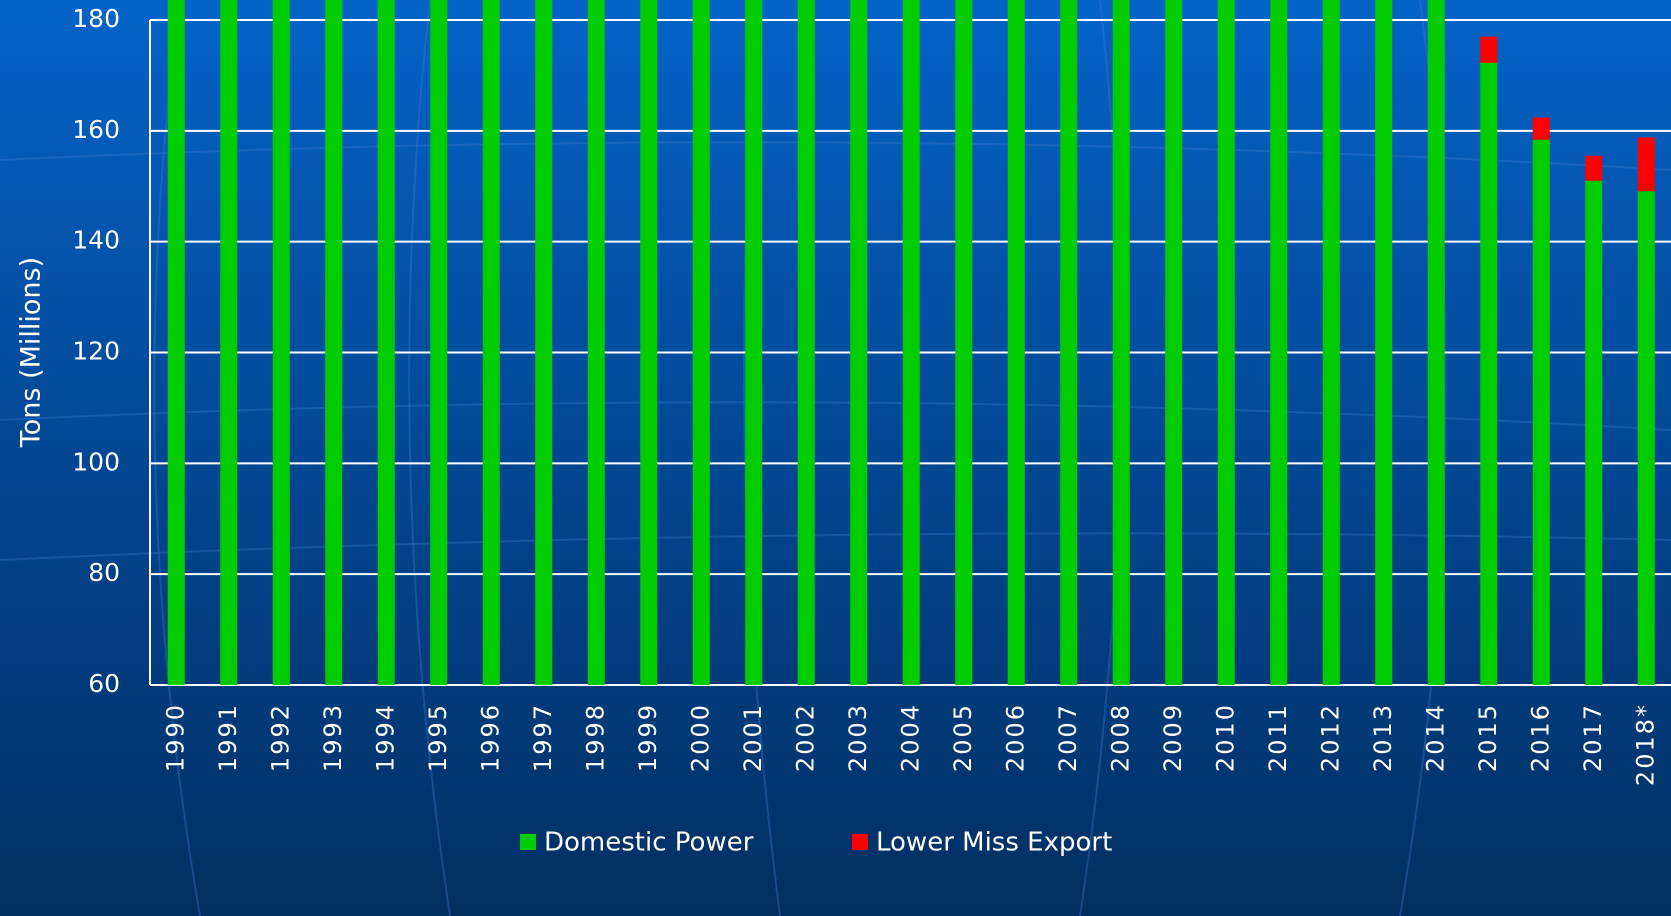 The height and width of the screenshot is (916, 1671). I want to click on x-tick-label: 2000, so click(700, 737).